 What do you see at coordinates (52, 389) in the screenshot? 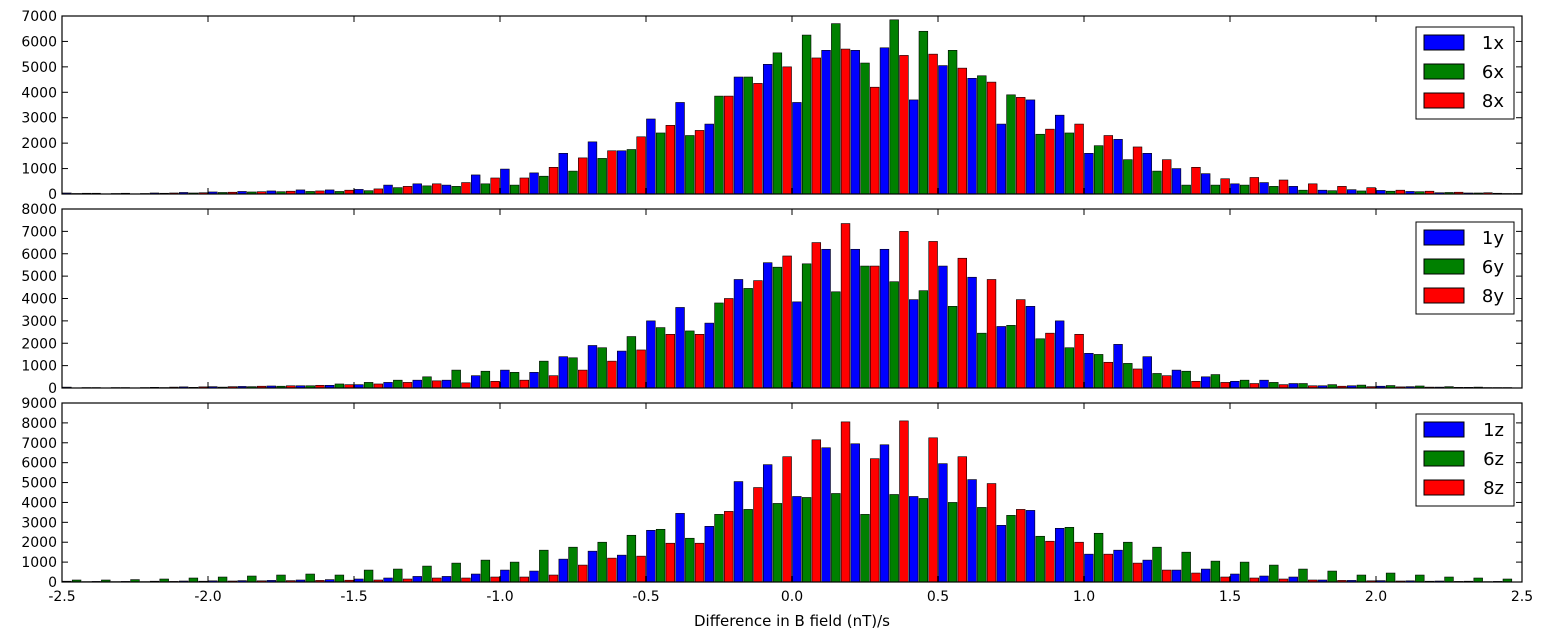
I see `y-tick-label: 0` at bounding box center [52, 389].